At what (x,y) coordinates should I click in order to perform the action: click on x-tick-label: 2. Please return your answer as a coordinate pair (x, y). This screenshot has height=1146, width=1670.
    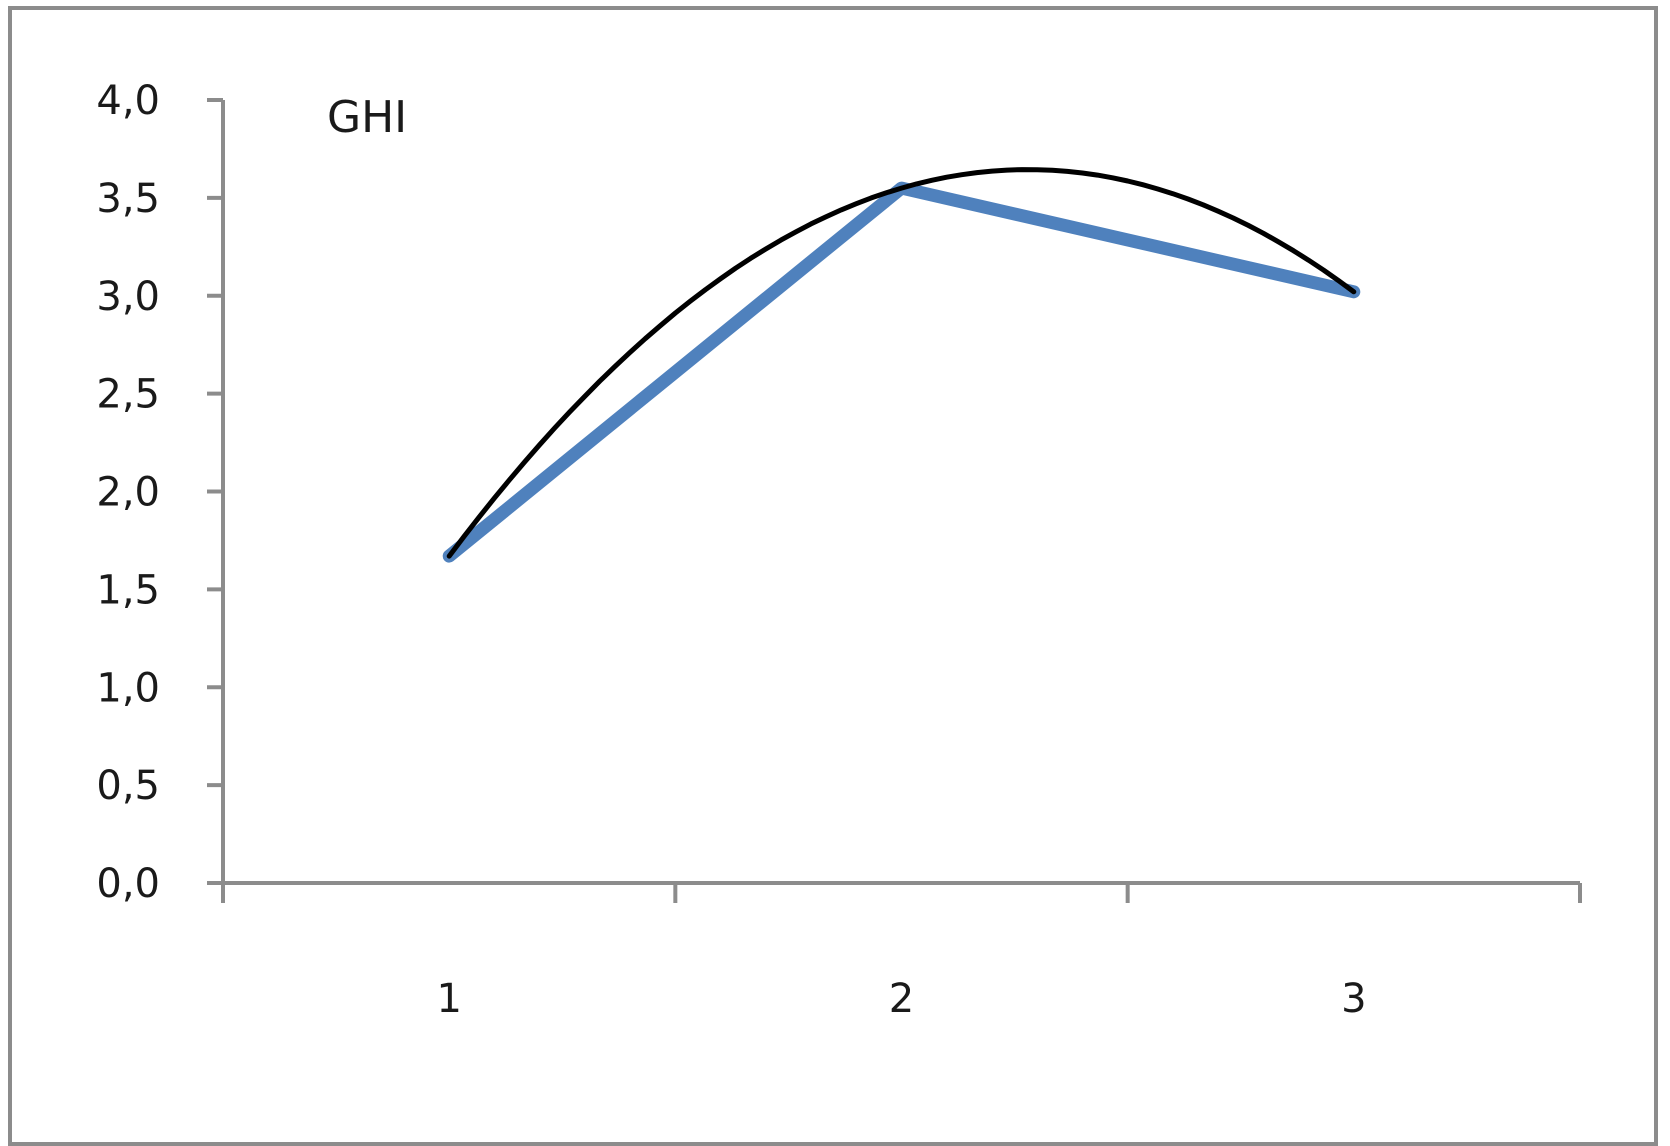
    Looking at the image, I should click on (901, 999).